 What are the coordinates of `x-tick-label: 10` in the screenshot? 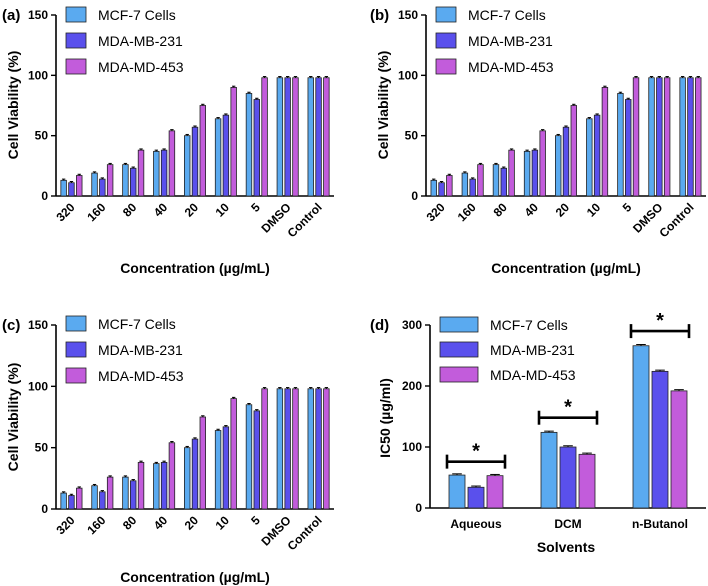 It's located at (223, 210).